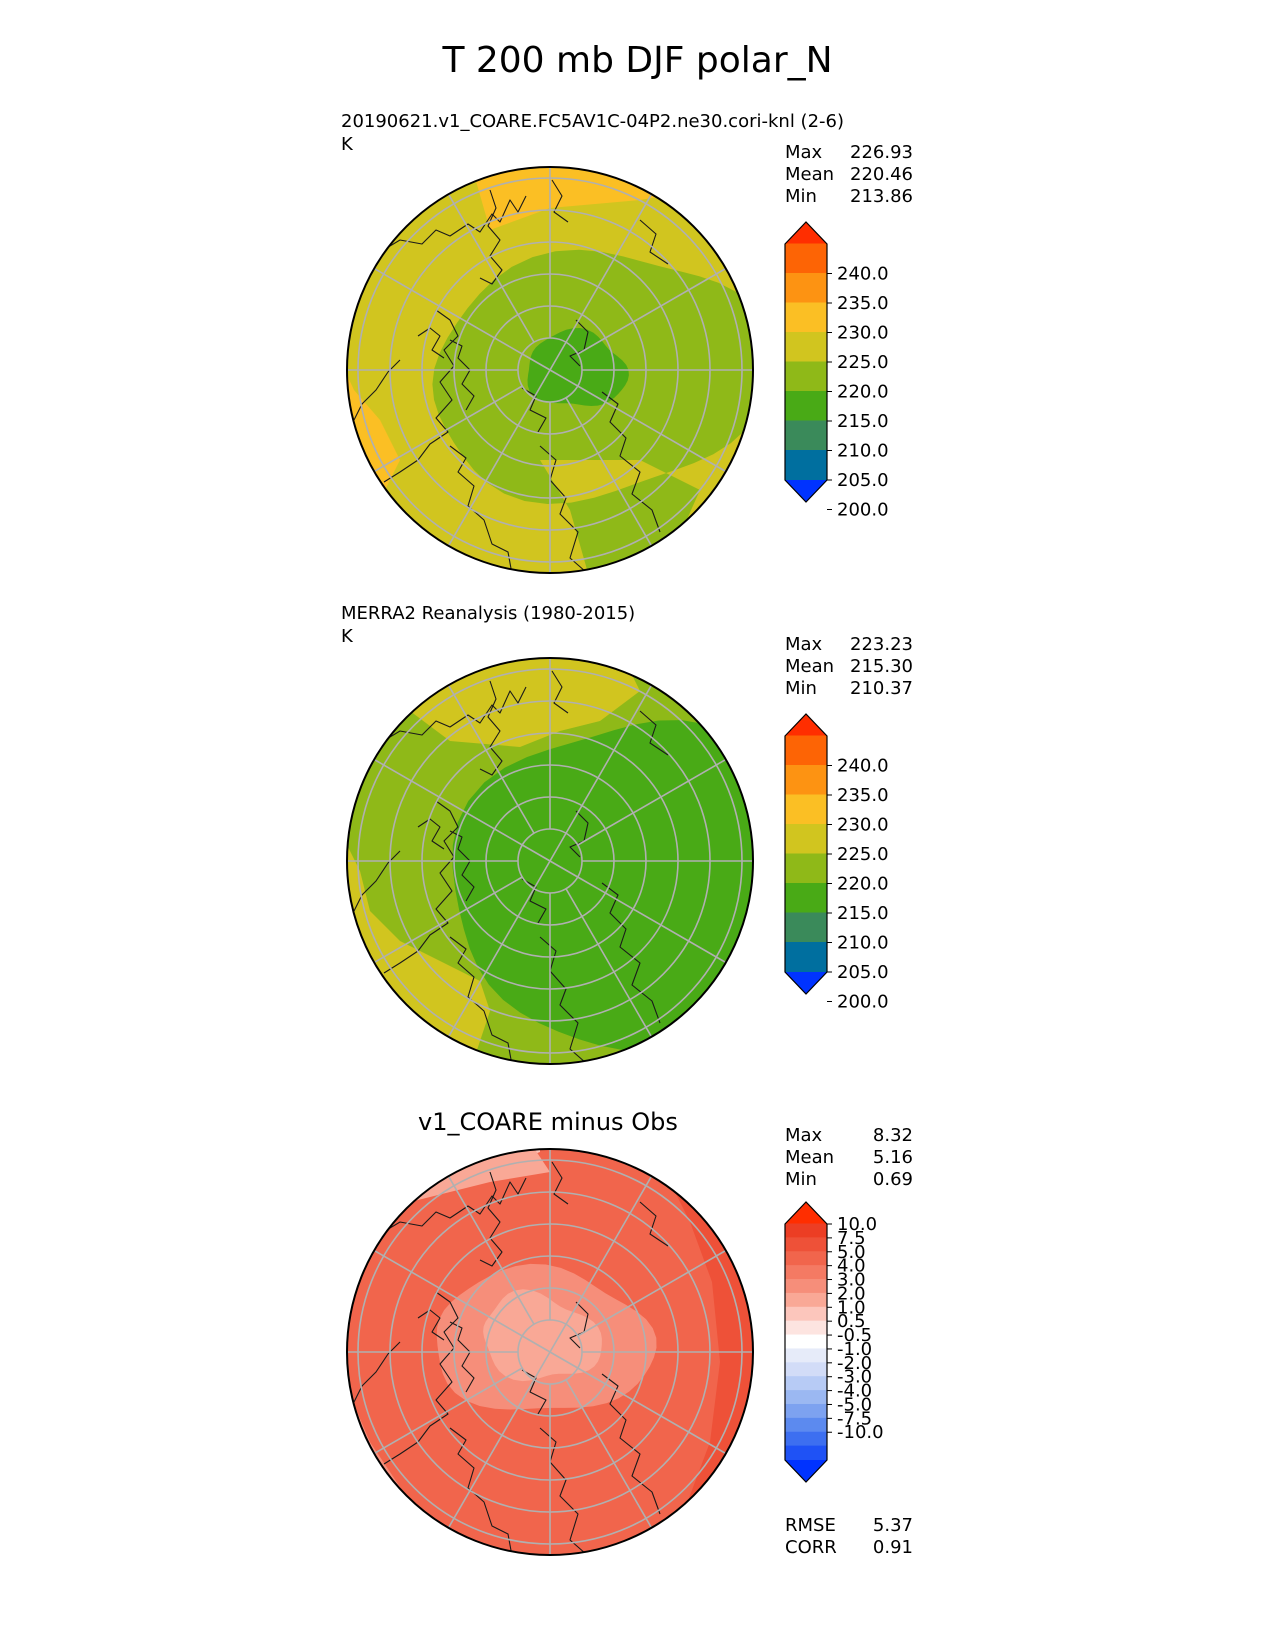 The image size is (1275, 1650). Describe the element at coordinates (810, 1525) in the screenshot. I see `metric-label: RMSE` at that location.